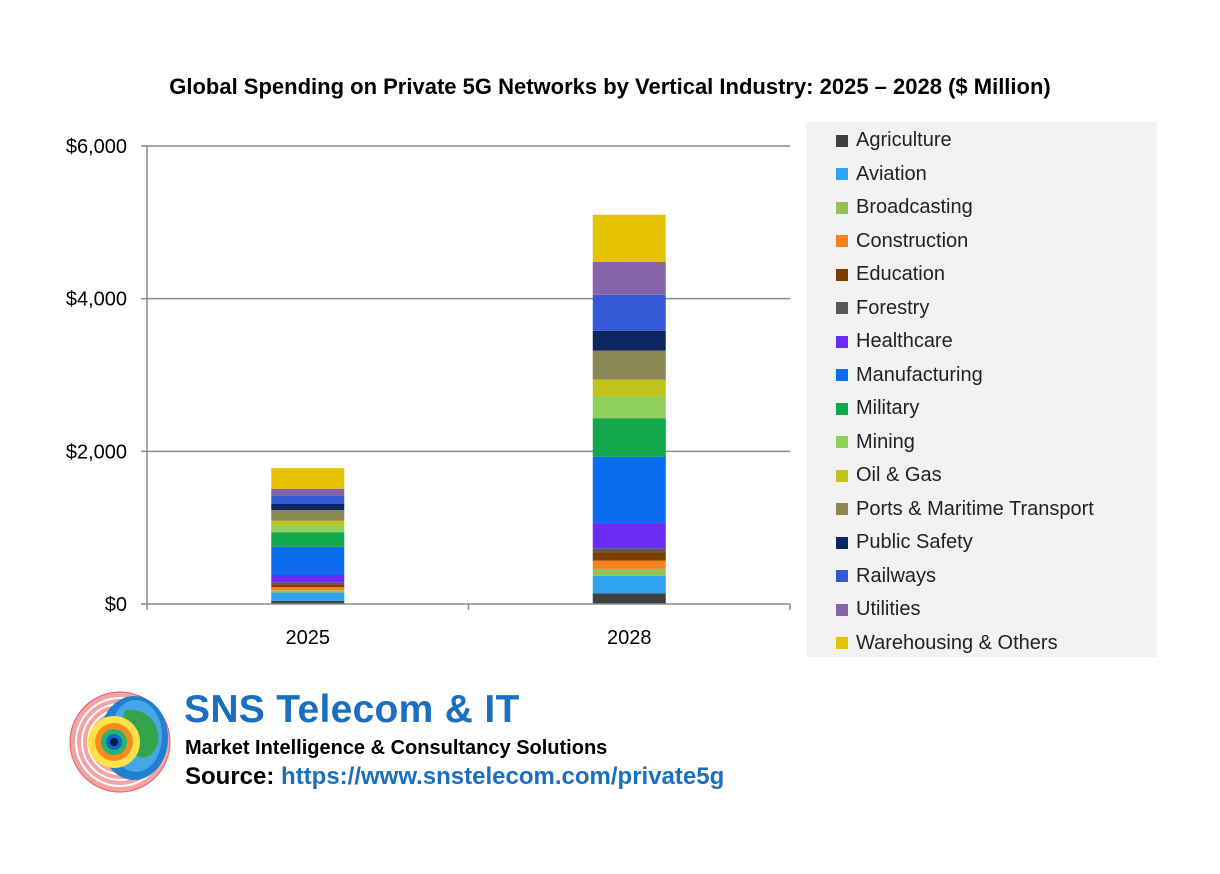  I want to click on legend-label: Forestry, so click(893, 307).